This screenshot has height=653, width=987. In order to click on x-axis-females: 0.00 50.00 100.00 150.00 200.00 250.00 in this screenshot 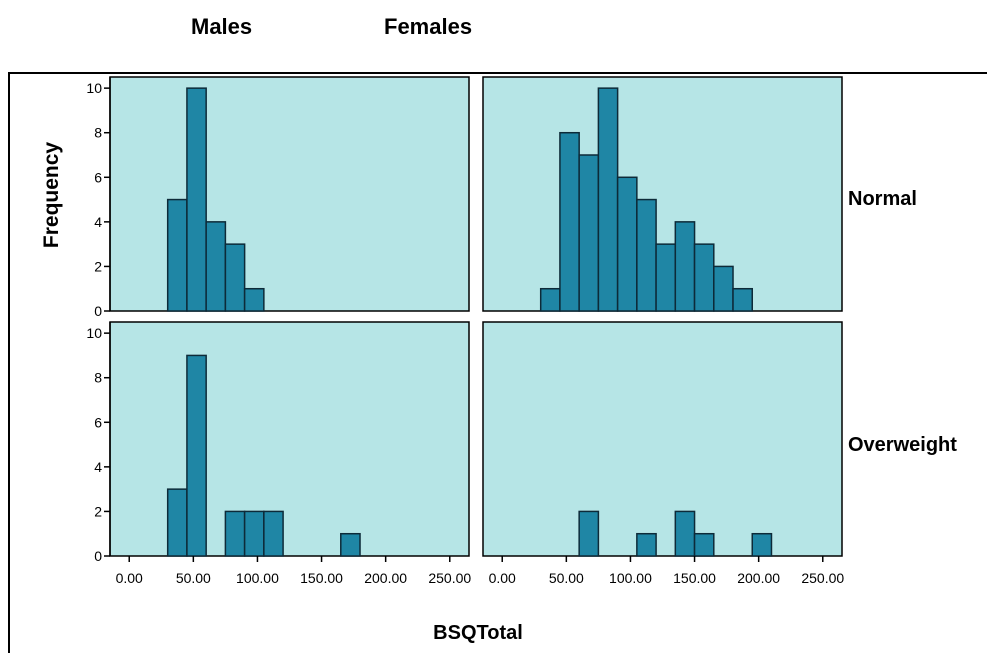, I will do `click(666, 571)`.